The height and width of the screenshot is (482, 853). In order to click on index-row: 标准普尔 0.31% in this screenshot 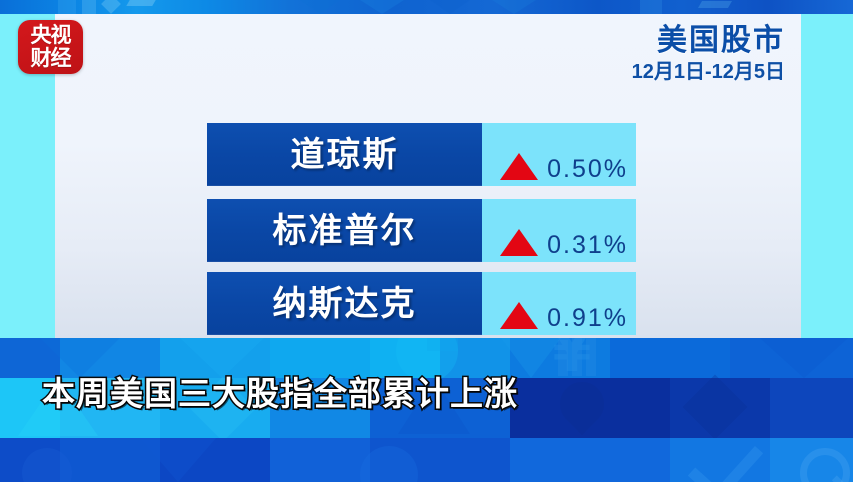, I will do `click(421, 230)`.